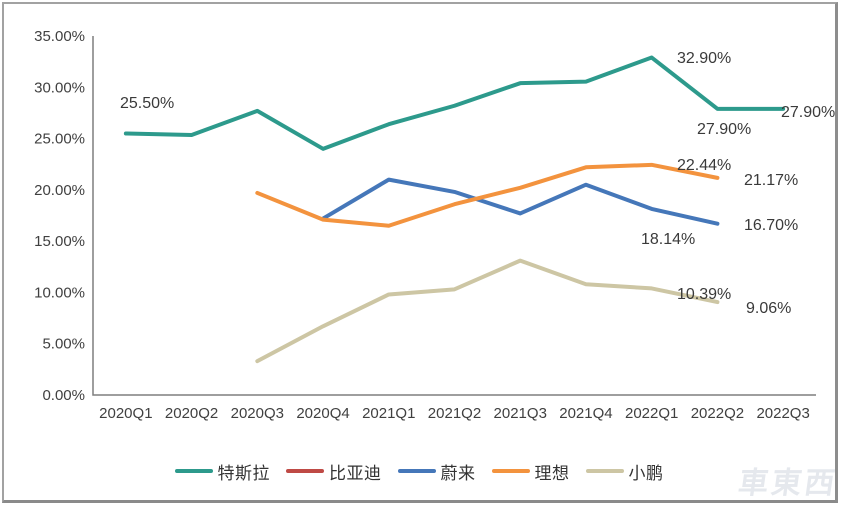 The width and height of the screenshot is (850, 510). I want to click on legend-swatch-lixiang, so click(510, 471).